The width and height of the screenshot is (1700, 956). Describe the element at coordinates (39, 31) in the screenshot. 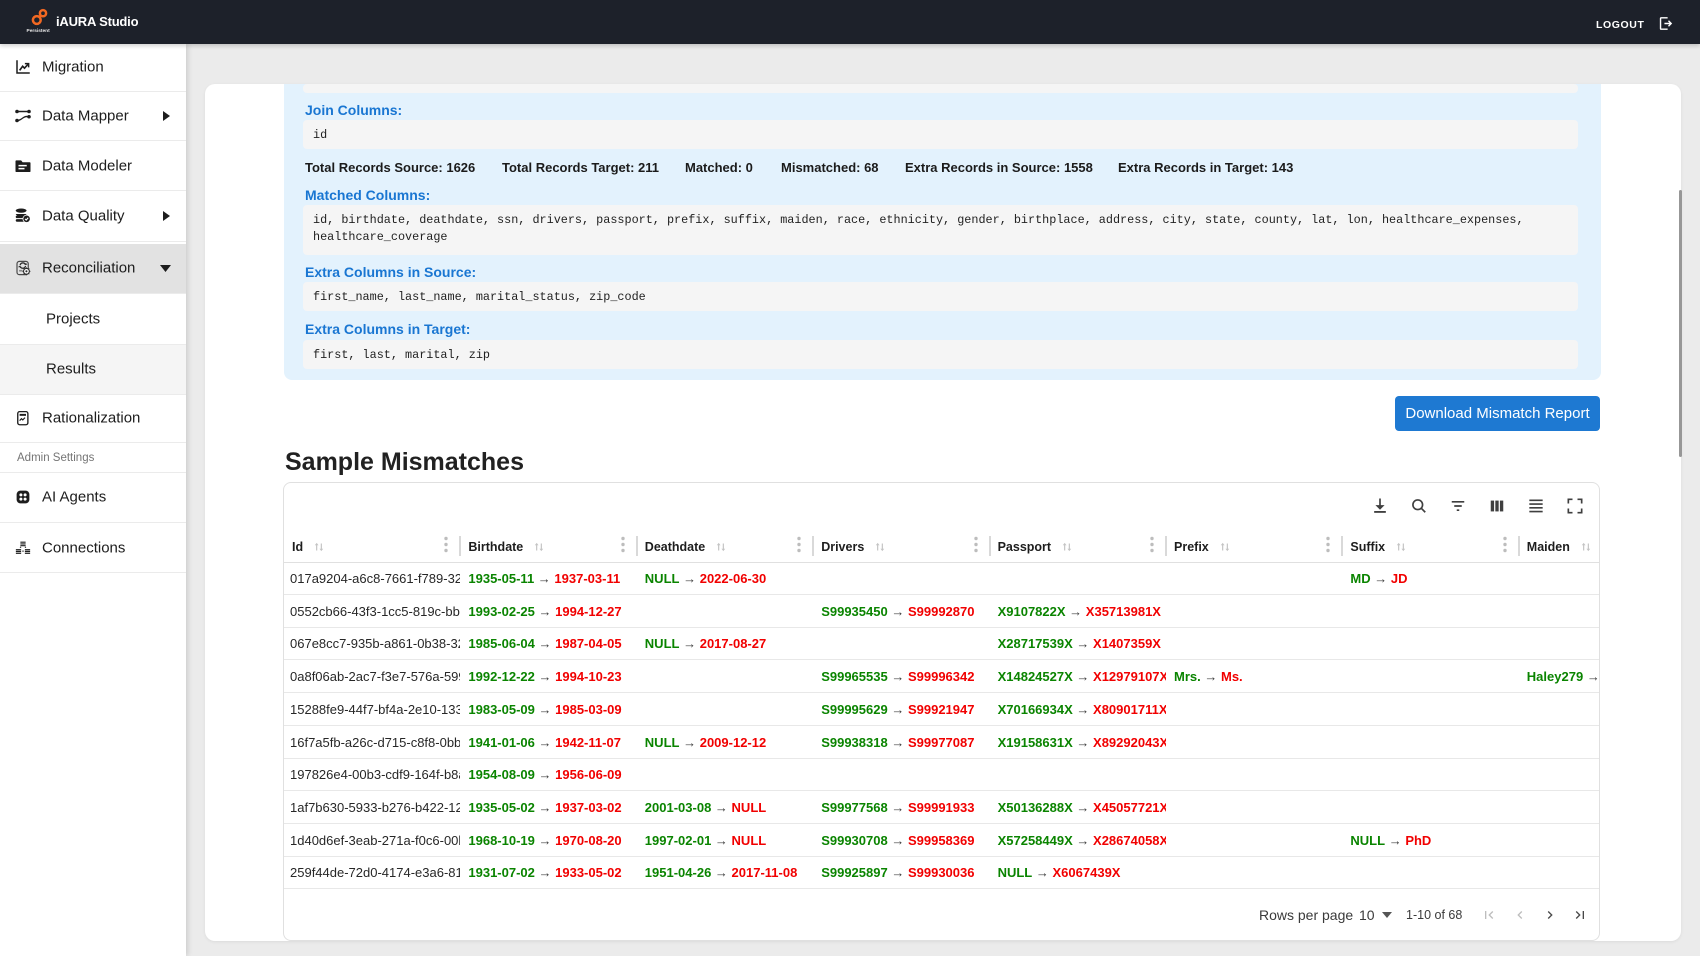

I see `svg-text: Persistent` at that location.